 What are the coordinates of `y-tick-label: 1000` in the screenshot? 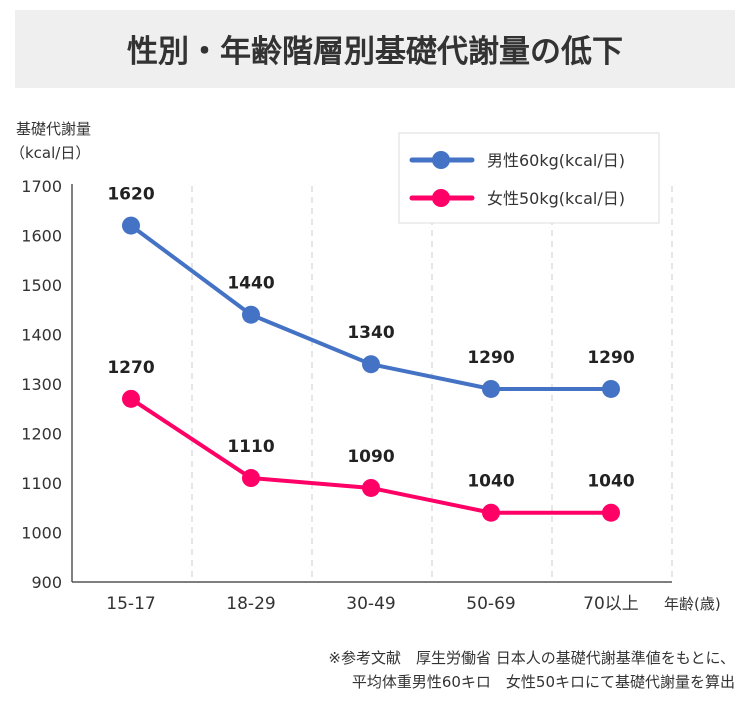 It's located at (41, 533).